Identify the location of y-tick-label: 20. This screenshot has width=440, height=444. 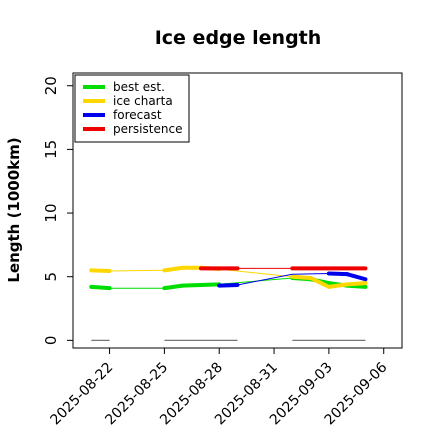
(51, 85).